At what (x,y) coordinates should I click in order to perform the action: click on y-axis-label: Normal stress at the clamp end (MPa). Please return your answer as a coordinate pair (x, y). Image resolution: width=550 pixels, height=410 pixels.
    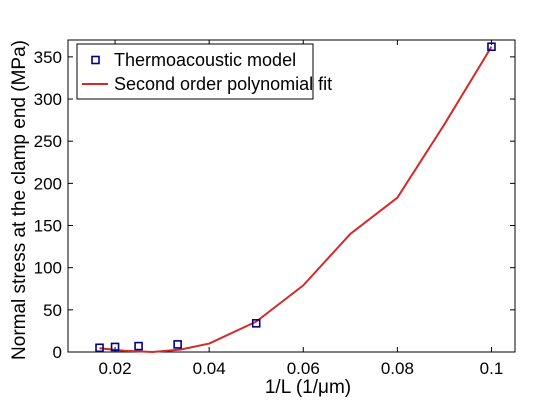
    Looking at the image, I should click on (19, 200).